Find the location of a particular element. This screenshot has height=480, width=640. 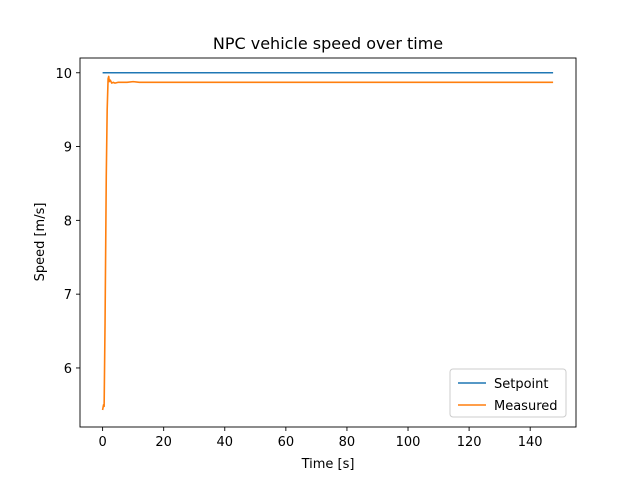

x-tick-label: 120 is located at coordinates (469, 442).